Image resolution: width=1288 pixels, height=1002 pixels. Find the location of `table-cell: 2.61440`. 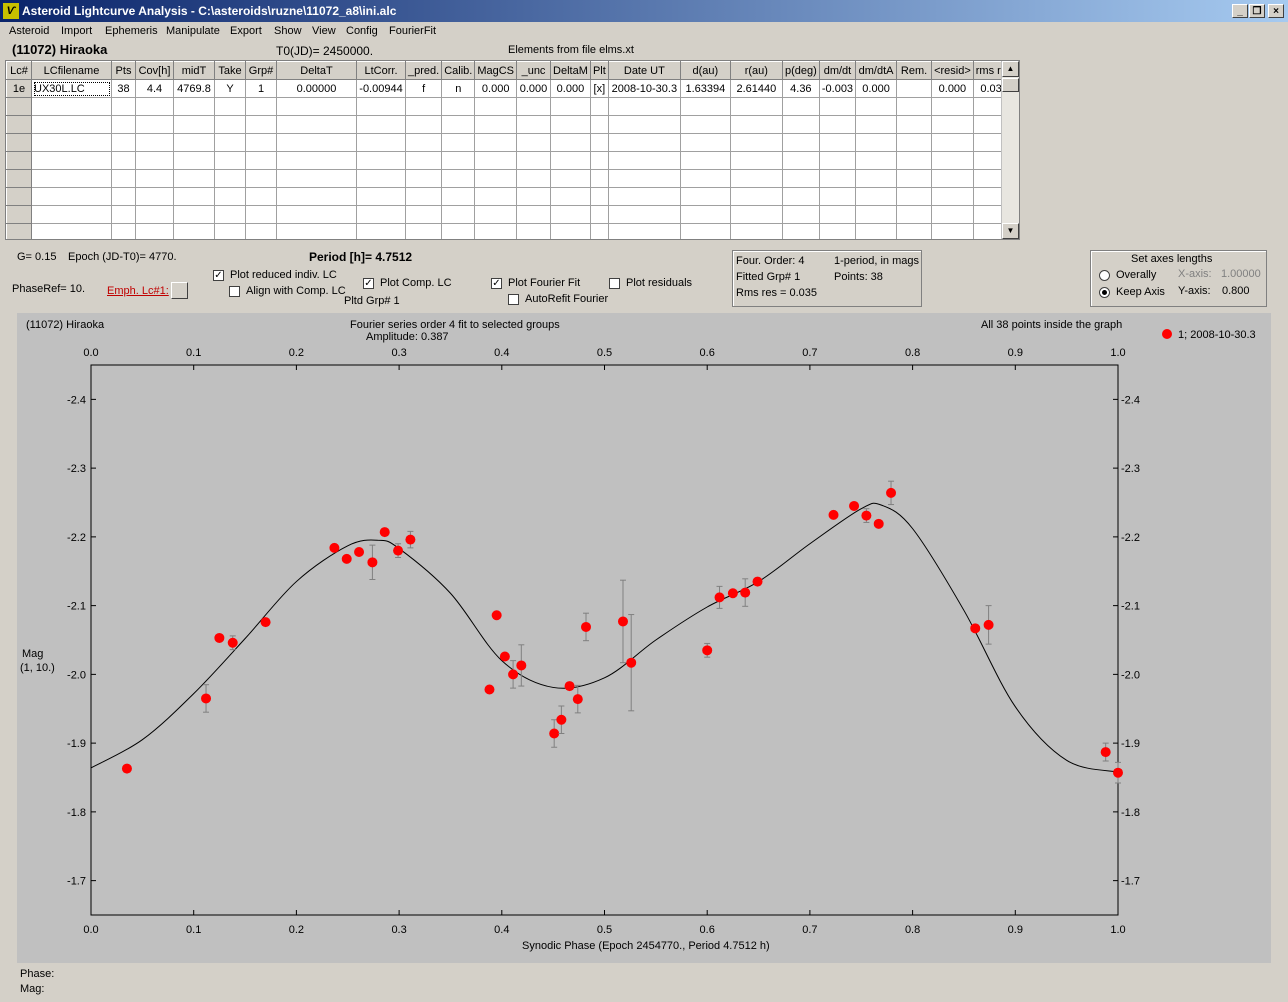

table-cell: 2.61440 is located at coordinates (756, 88).